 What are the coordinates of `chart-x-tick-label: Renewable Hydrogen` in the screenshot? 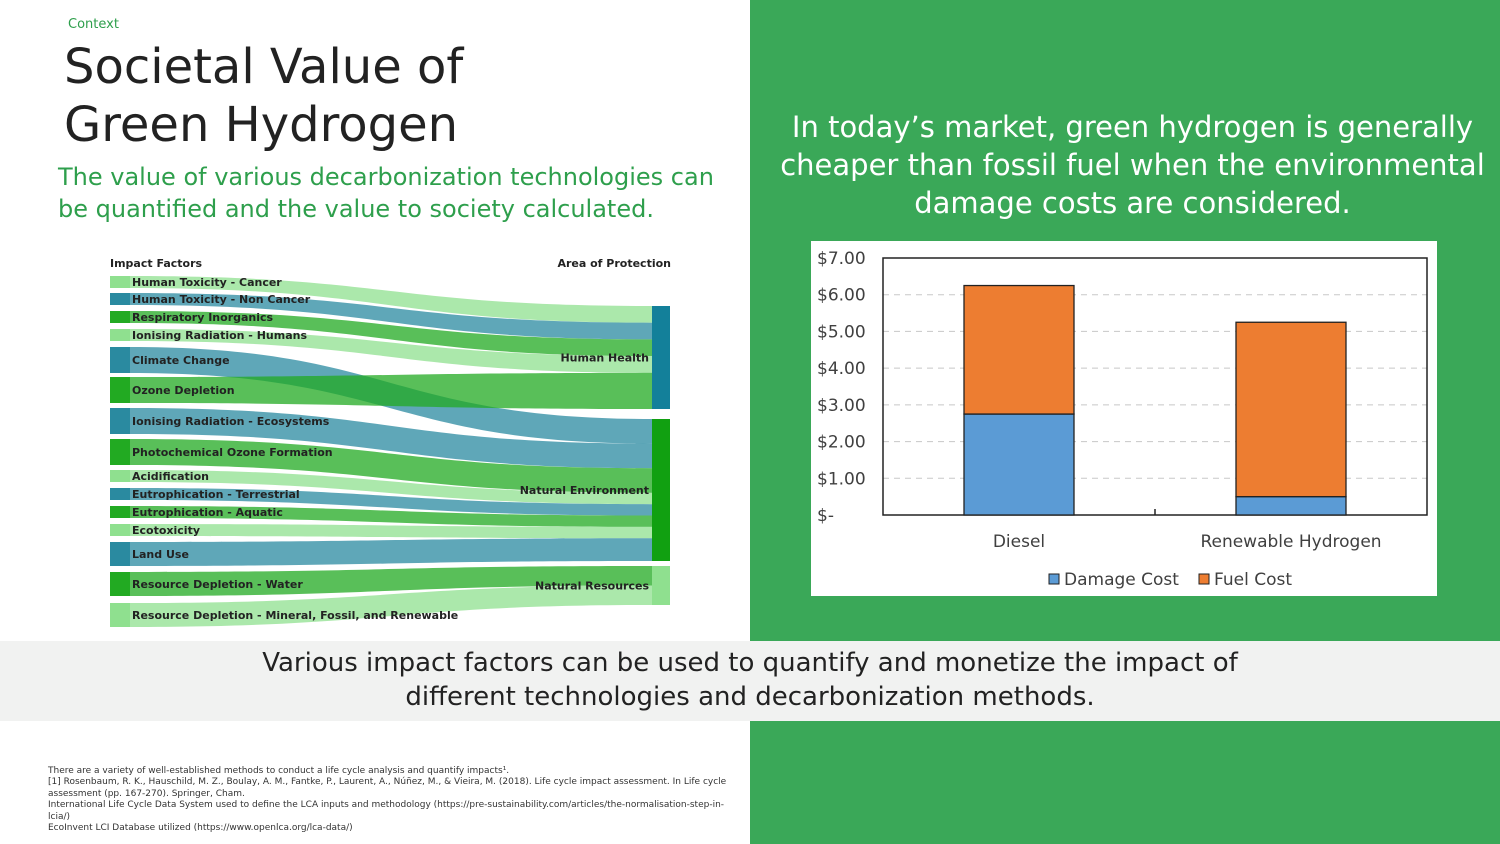 It's located at (1290, 542).